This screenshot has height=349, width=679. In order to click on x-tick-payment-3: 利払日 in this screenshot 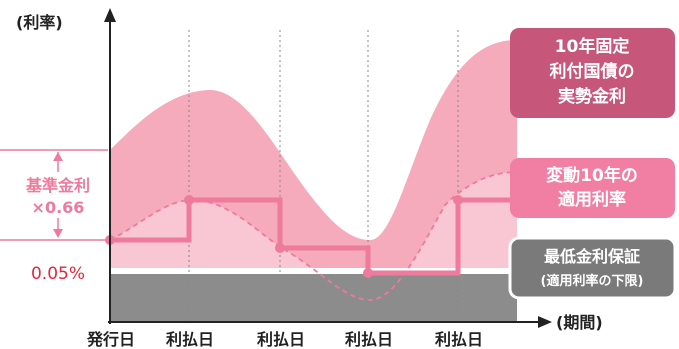, I will do `click(369, 339)`.